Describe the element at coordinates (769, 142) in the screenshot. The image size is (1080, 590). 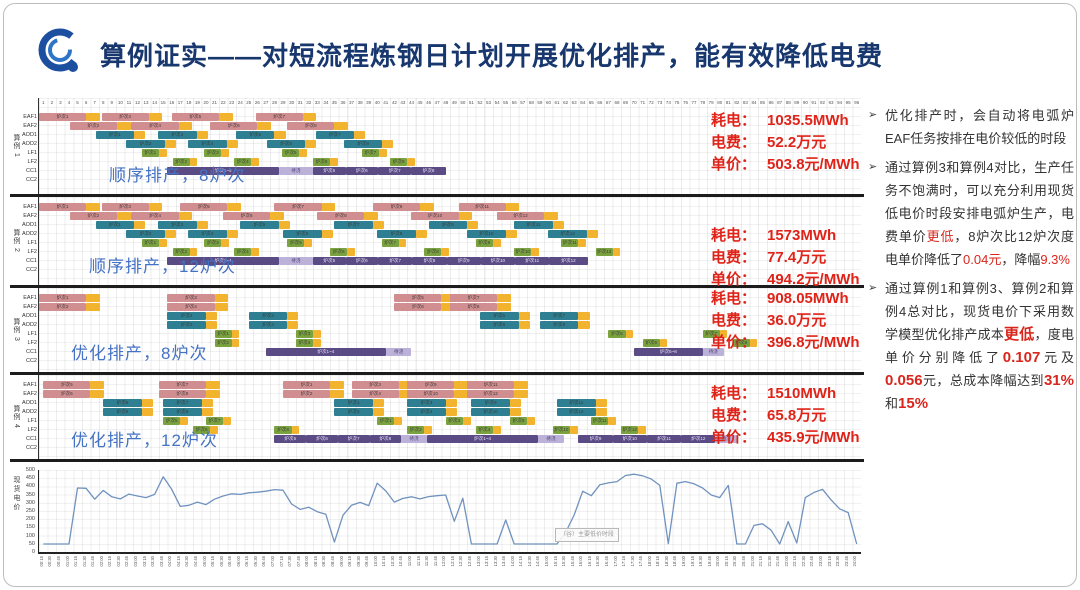
I see `stat-电费: 电费： 52.2万元` at that location.